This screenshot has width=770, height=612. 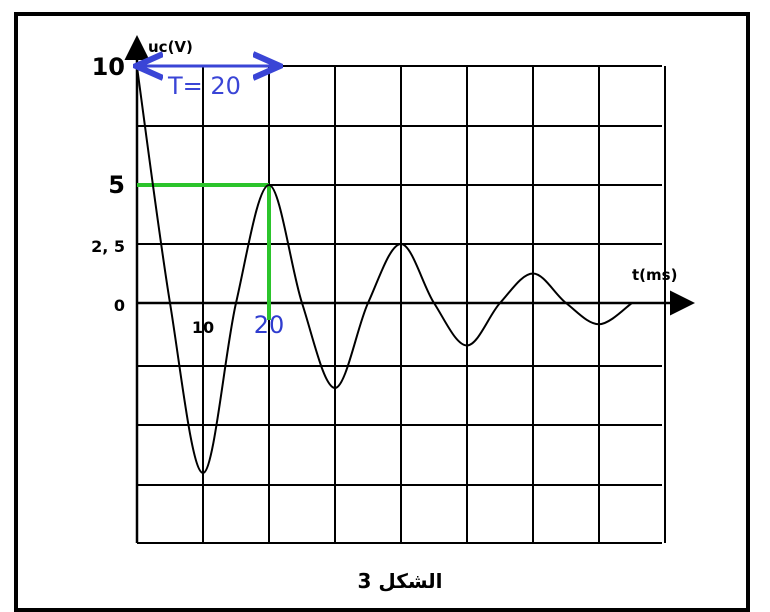 I want to click on annotations: T= 20 20, so click(x=211, y=202).